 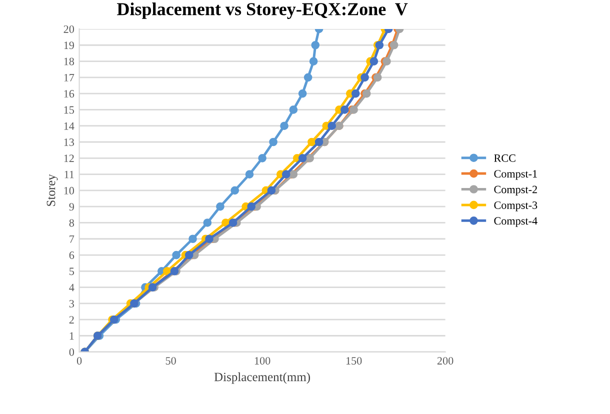 I want to click on y-tick-label: 3, so click(x=71, y=304).